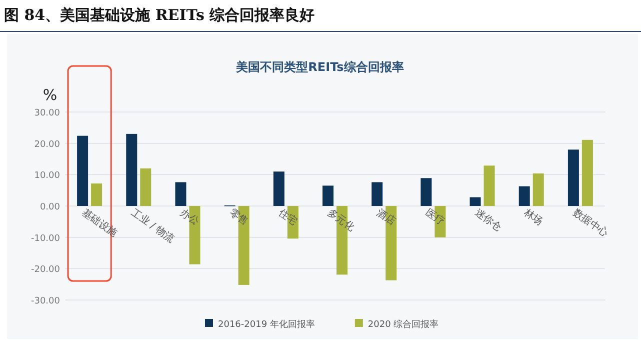  What do you see at coordinates (190, 217) in the screenshot?
I see `x-tick-label: 办公` at bounding box center [190, 217].